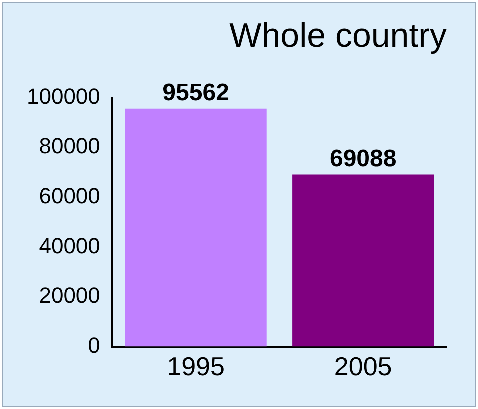 The image size is (478, 409). I want to click on y-tick-label: 20000, so click(69, 295).